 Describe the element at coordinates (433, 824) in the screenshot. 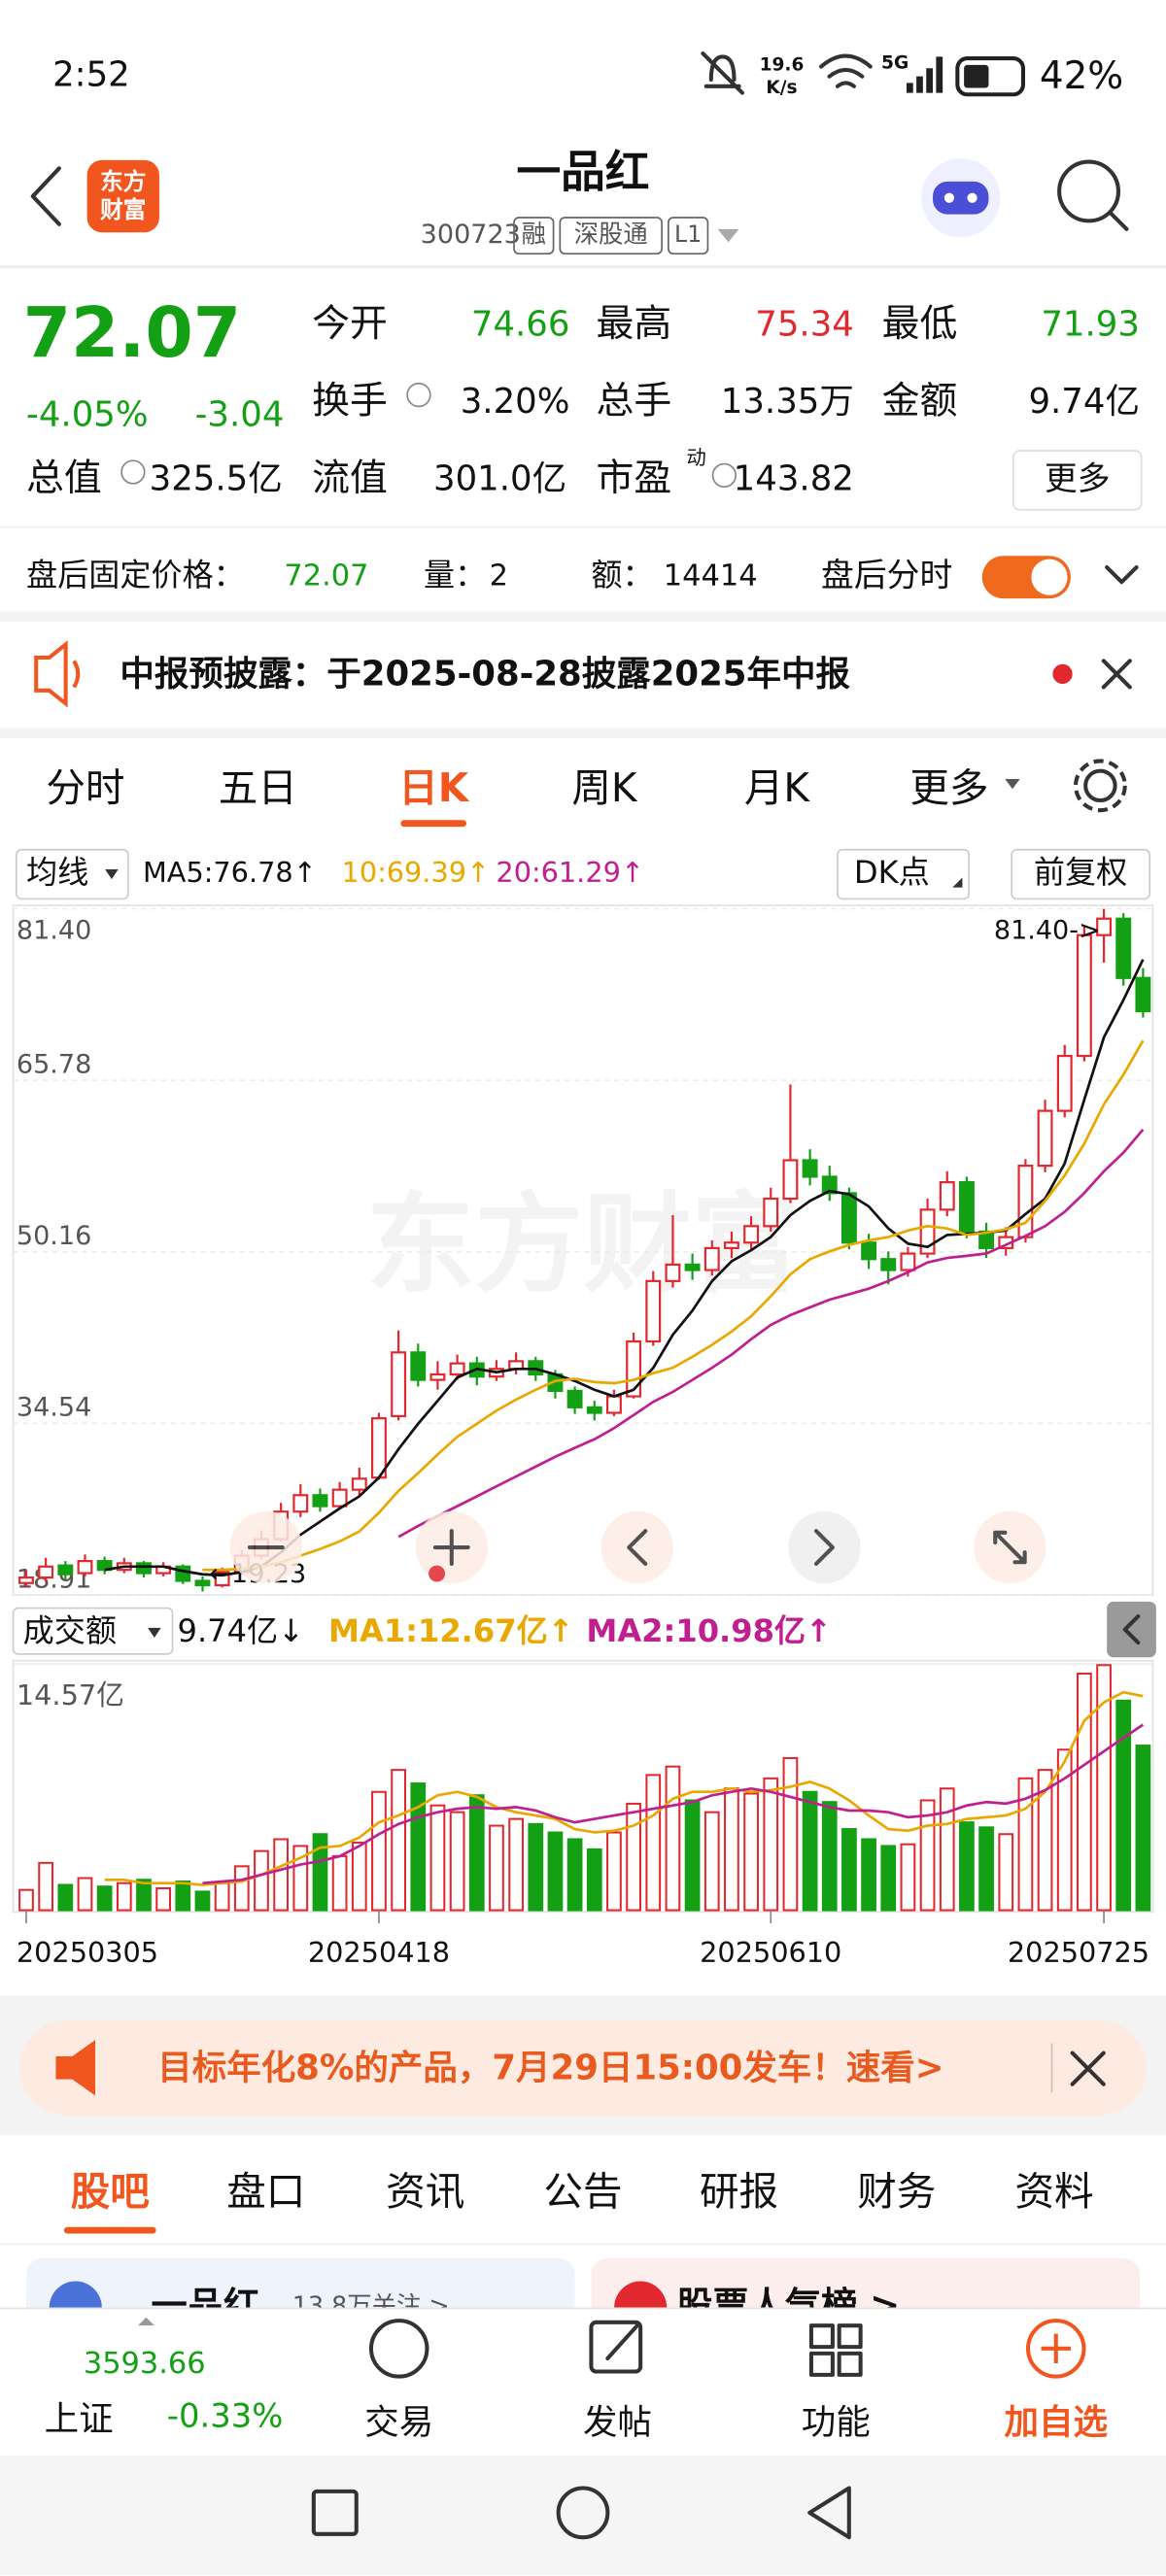

I see `tab-underline` at that location.